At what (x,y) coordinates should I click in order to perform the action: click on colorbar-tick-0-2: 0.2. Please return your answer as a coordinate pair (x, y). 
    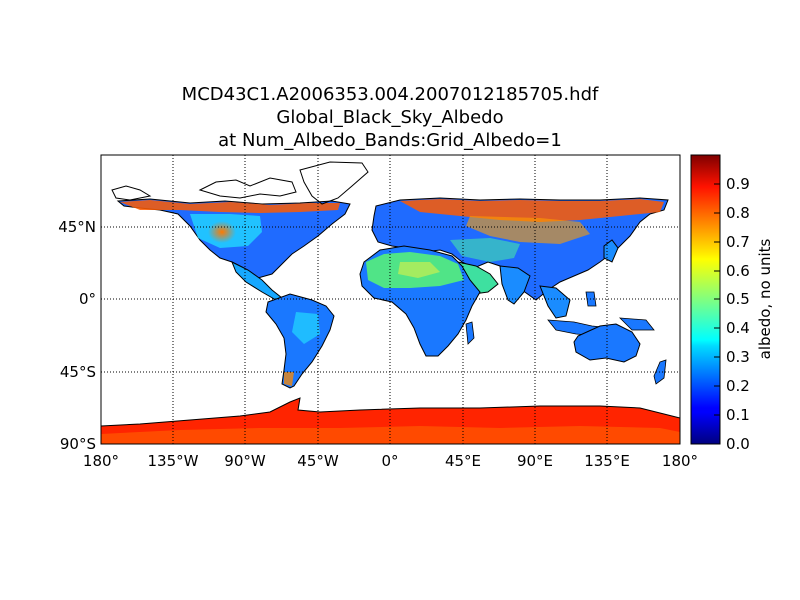
    Looking at the image, I should click on (738, 386).